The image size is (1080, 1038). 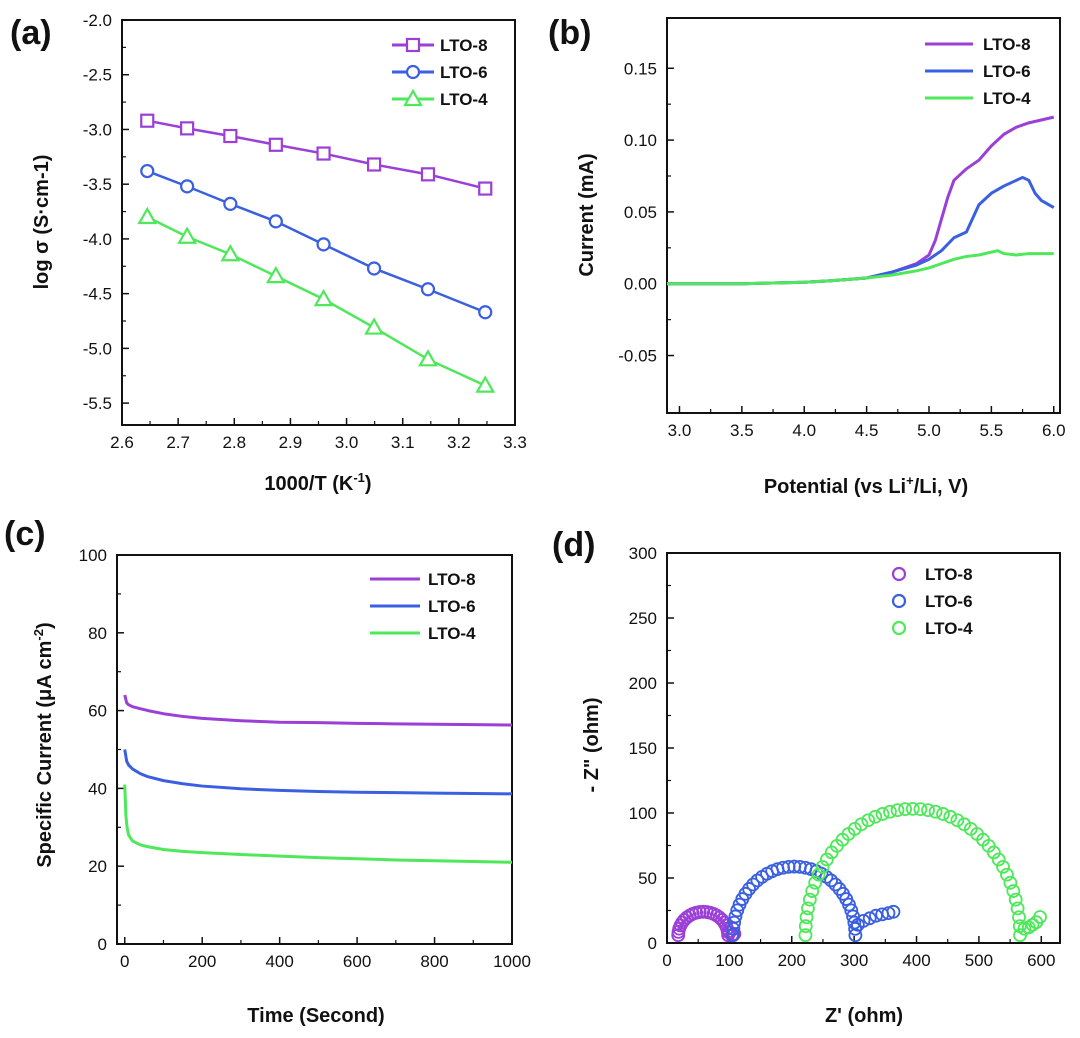 I want to click on x-tick-label: 800, so click(x=434, y=961).